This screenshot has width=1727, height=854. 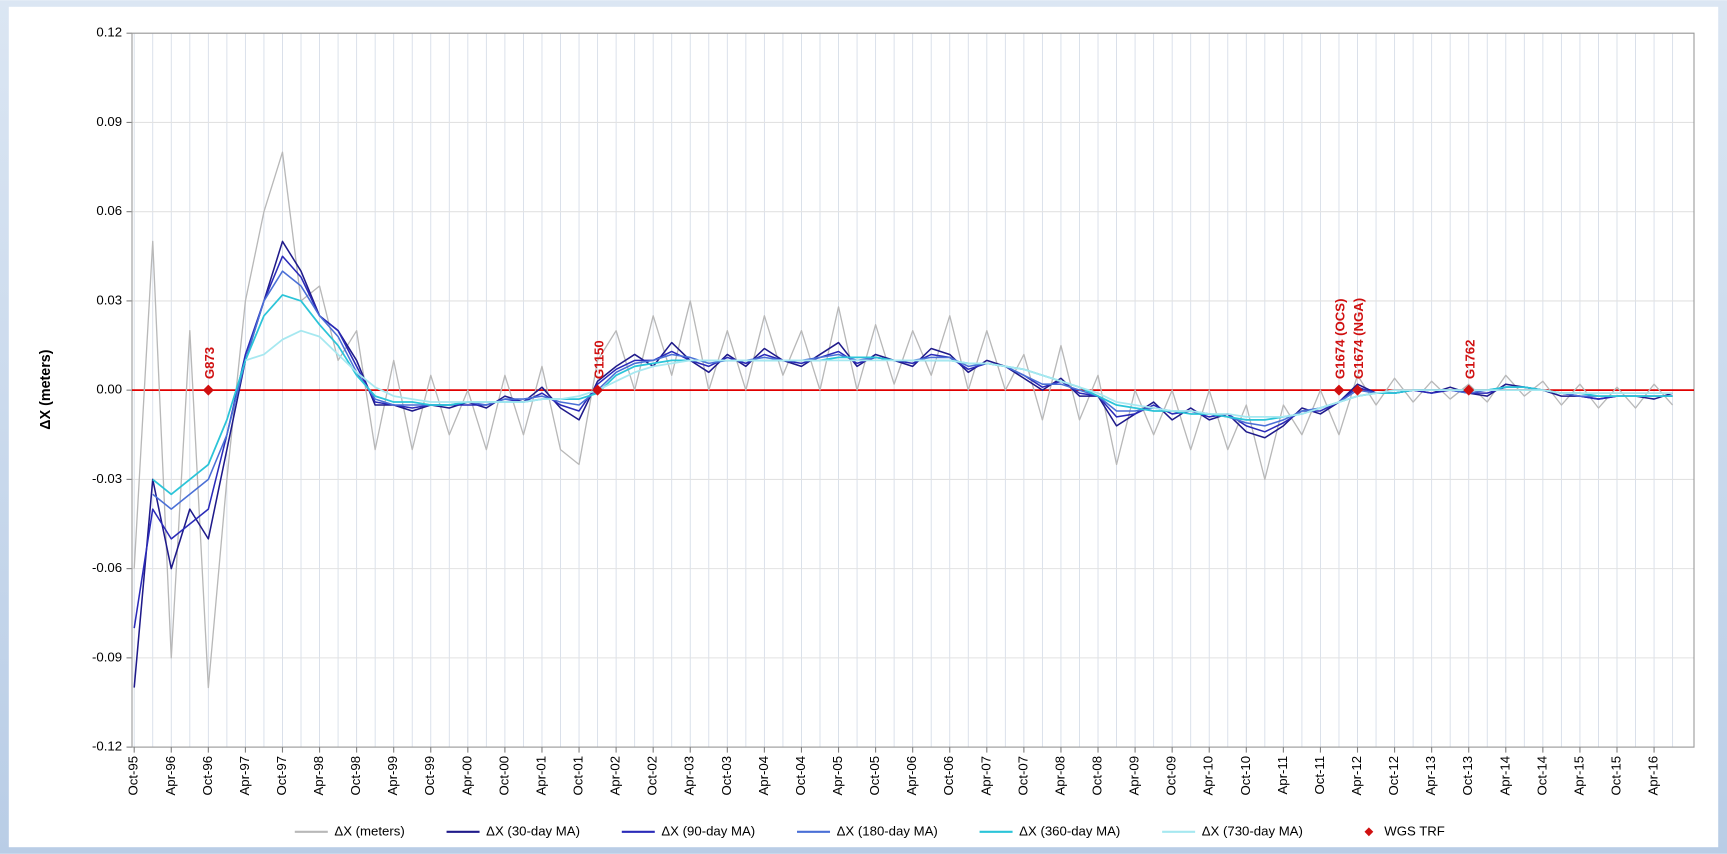 What do you see at coordinates (1340, 339) in the screenshot?
I see `trf-label: G1674 (OCS)` at bounding box center [1340, 339].